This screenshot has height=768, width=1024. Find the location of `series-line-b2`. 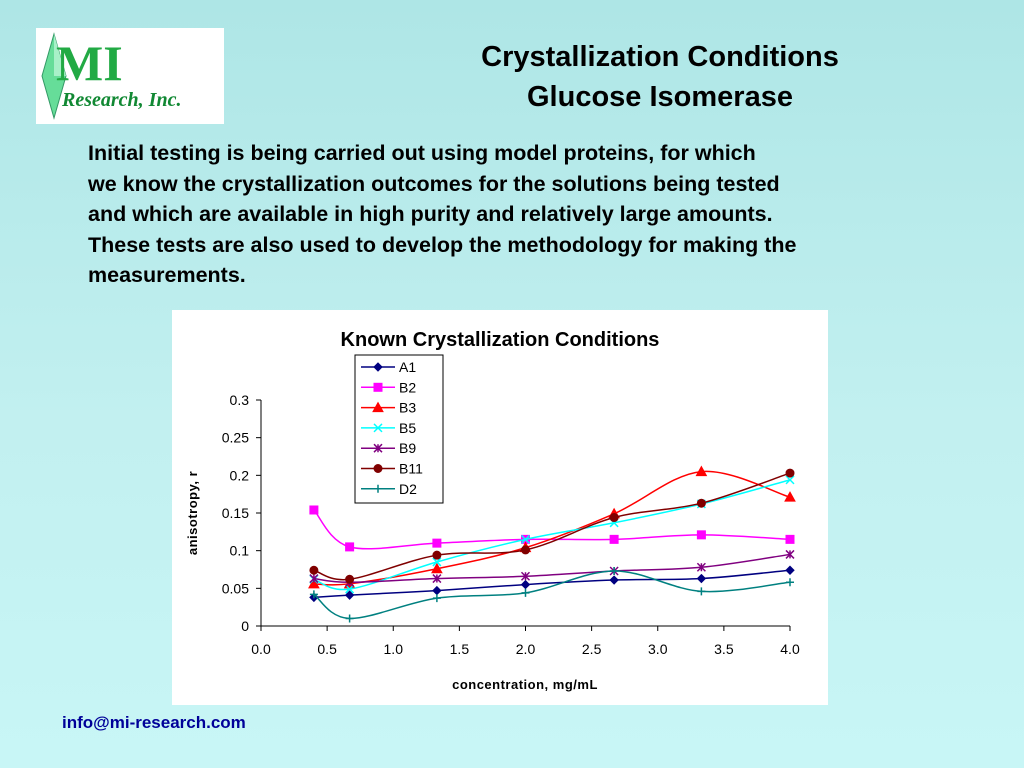

series-line-b2 is located at coordinates (552, 529).